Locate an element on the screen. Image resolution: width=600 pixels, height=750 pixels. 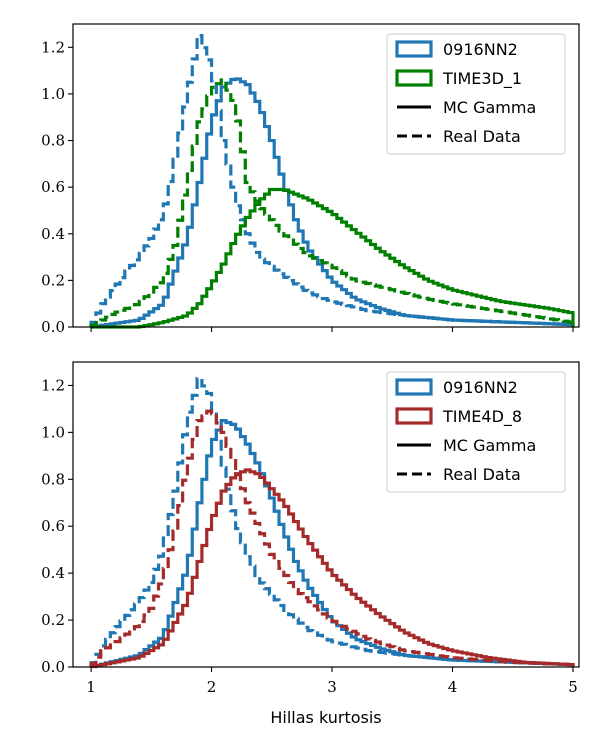
x-tick-label: 3 is located at coordinates (332, 687).